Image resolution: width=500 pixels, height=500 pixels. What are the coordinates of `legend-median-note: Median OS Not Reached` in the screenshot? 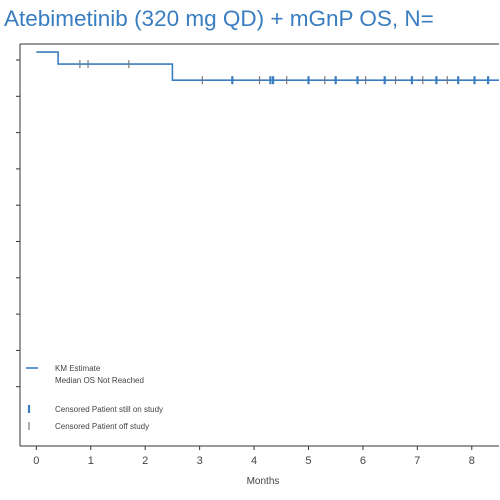 It's located at (99, 380).